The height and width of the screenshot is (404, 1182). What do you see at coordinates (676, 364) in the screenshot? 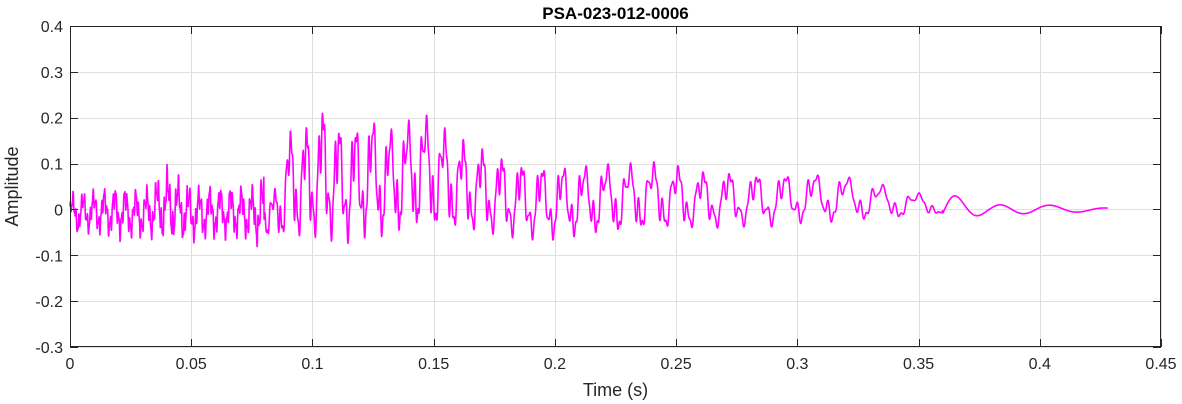
I see `x-tick-label: 0.25` at bounding box center [676, 364].